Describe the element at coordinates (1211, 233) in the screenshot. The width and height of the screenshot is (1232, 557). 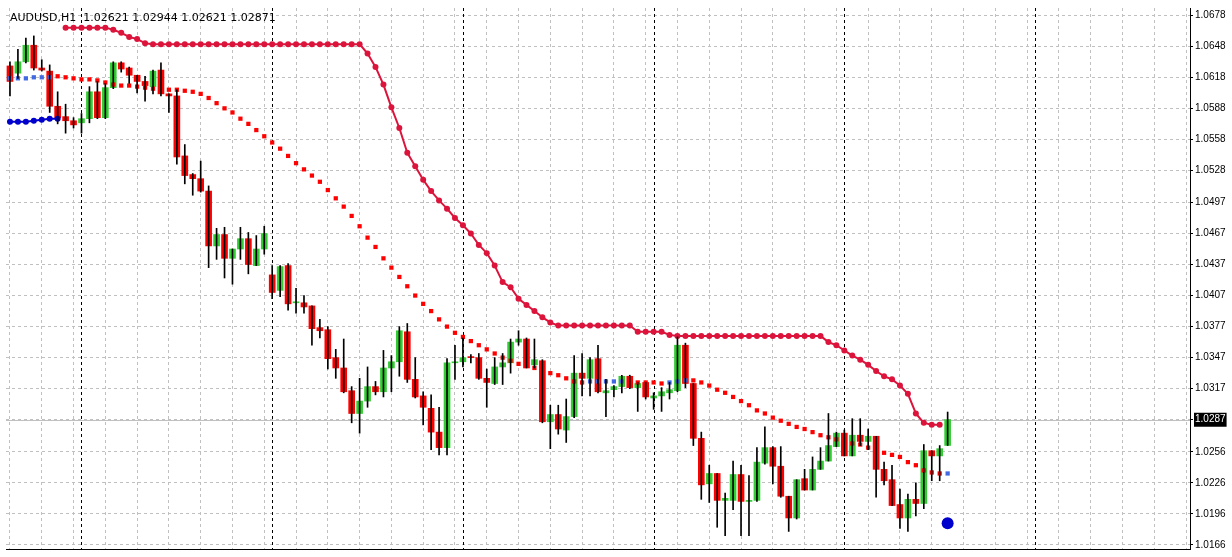
I see `y-tick-label: 1.0467` at that location.